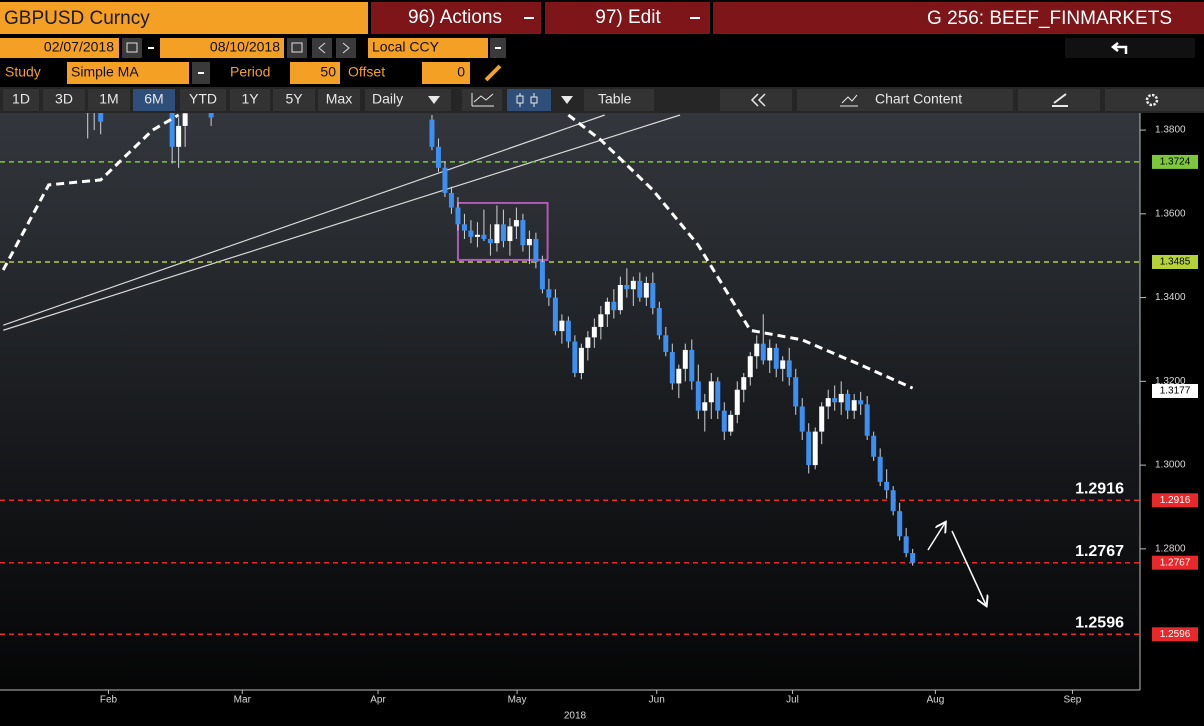 The height and width of the screenshot is (726, 1204). Describe the element at coordinates (575, 716) in the screenshot. I see `x-axis-label: 2018` at that location.